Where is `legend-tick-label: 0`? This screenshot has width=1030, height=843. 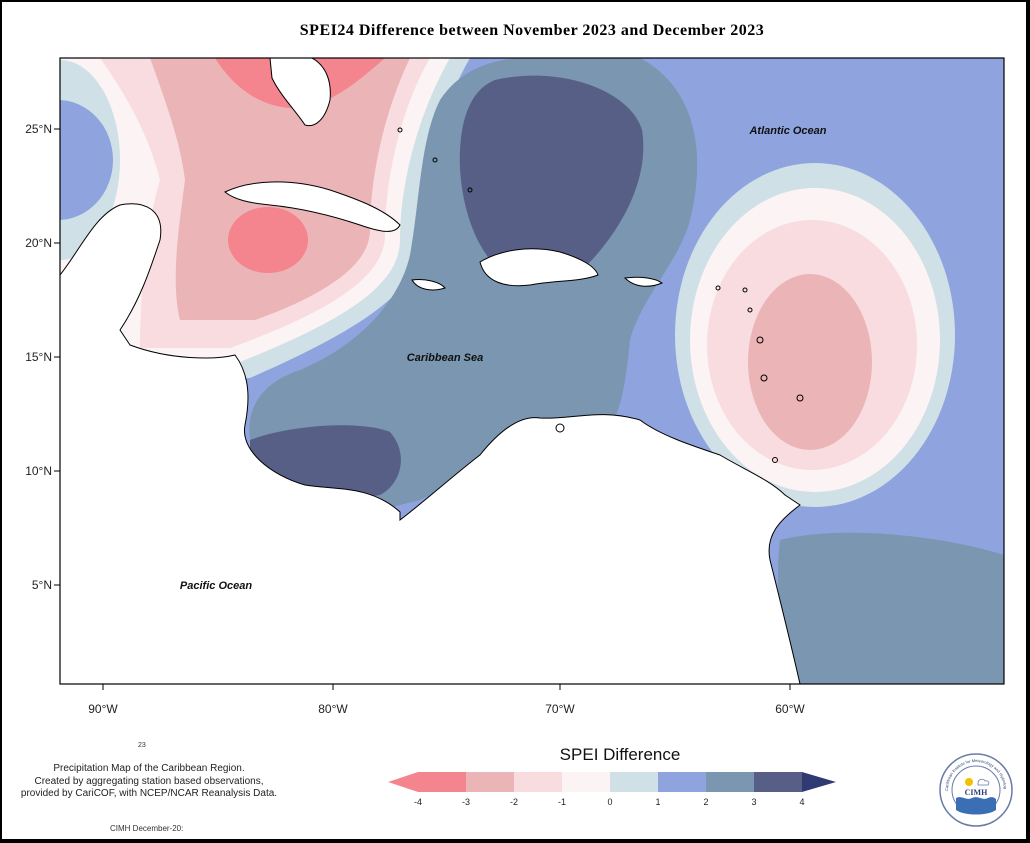 legend-tick-label: 0 is located at coordinates (609, 802).